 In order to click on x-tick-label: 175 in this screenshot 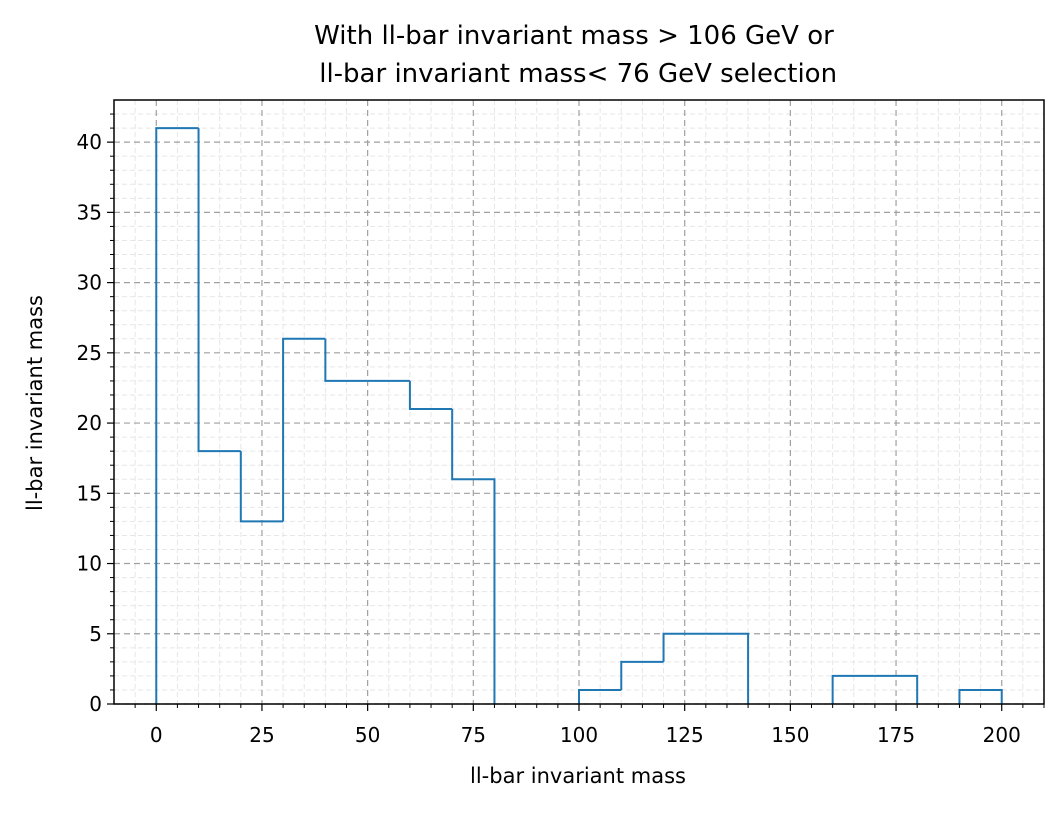, I will do `click(896, 735)`.